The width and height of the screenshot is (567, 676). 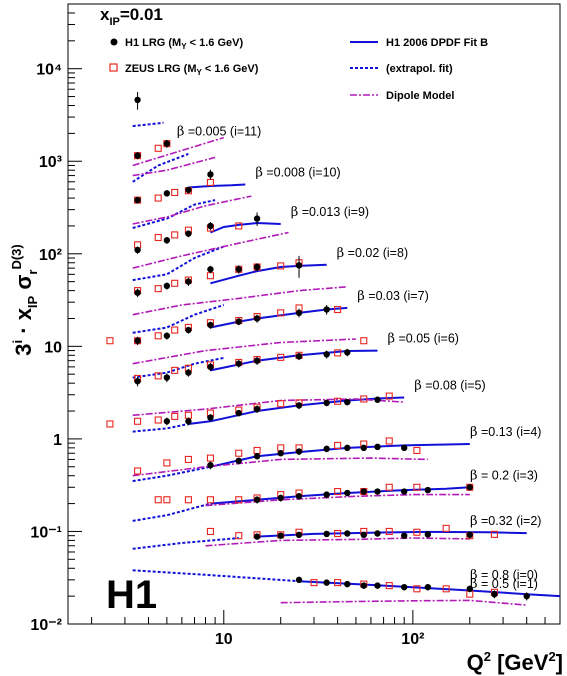 What do you see at coordinates (184, 44) in the screenshot?
I see `legend-h1-label: H1 LRG (MY < 1.6 GeV)` at bounding box center [184, 44].